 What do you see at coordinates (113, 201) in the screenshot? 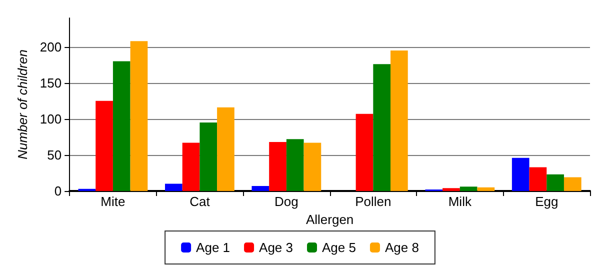
I see `x-tick-label: Mite` at bounding box center [113, 201].